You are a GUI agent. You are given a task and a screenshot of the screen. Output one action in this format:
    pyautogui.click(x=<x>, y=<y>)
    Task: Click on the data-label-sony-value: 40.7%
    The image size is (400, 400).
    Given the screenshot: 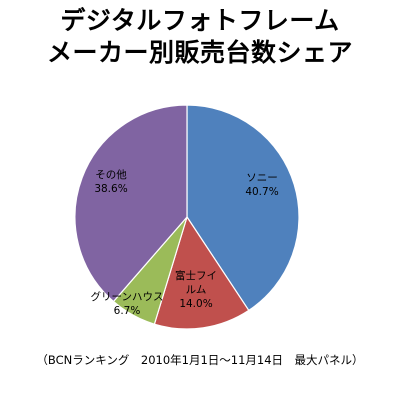 What is the action you would take?
    pyautogui.click(x=261, y=192)
    